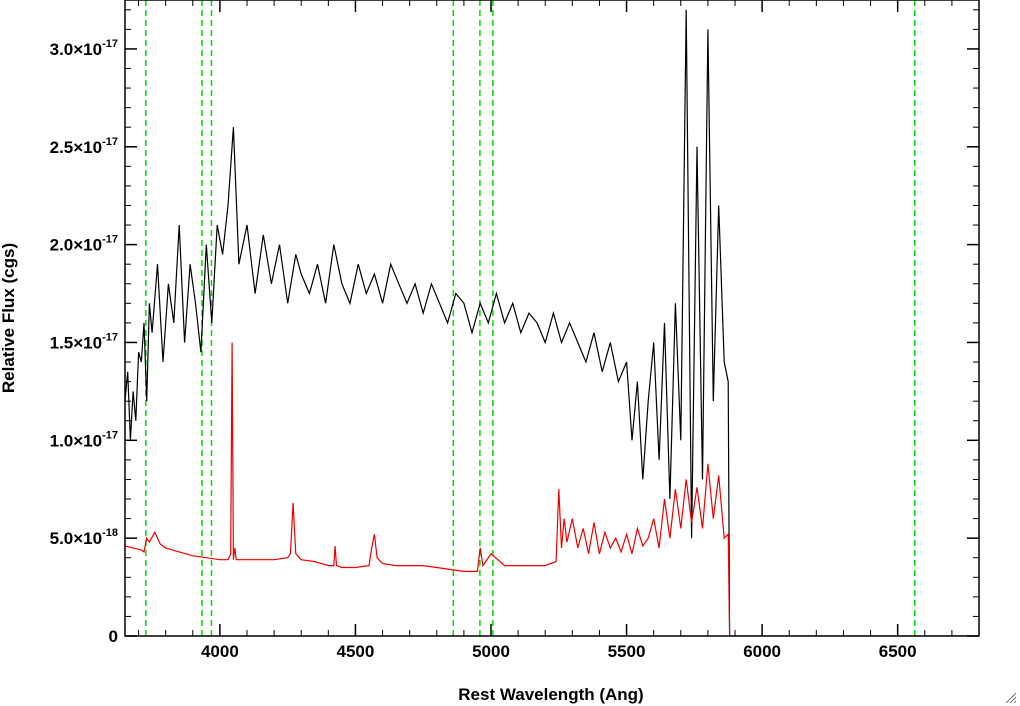 The height and width of the screenshot is (706, 1020). I want to click on x-tick-label: 5500, so click(627, 651).